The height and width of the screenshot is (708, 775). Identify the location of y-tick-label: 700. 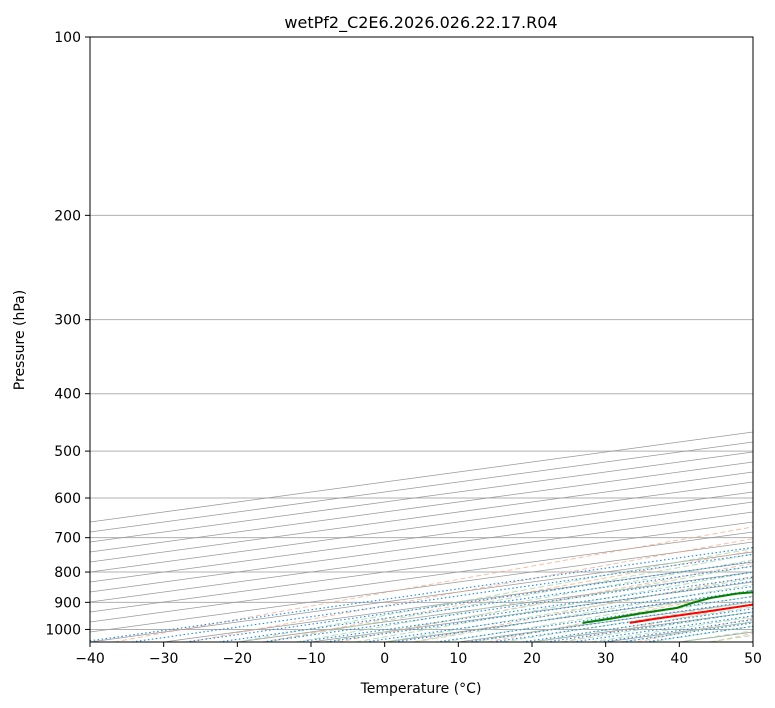
(67, 539).